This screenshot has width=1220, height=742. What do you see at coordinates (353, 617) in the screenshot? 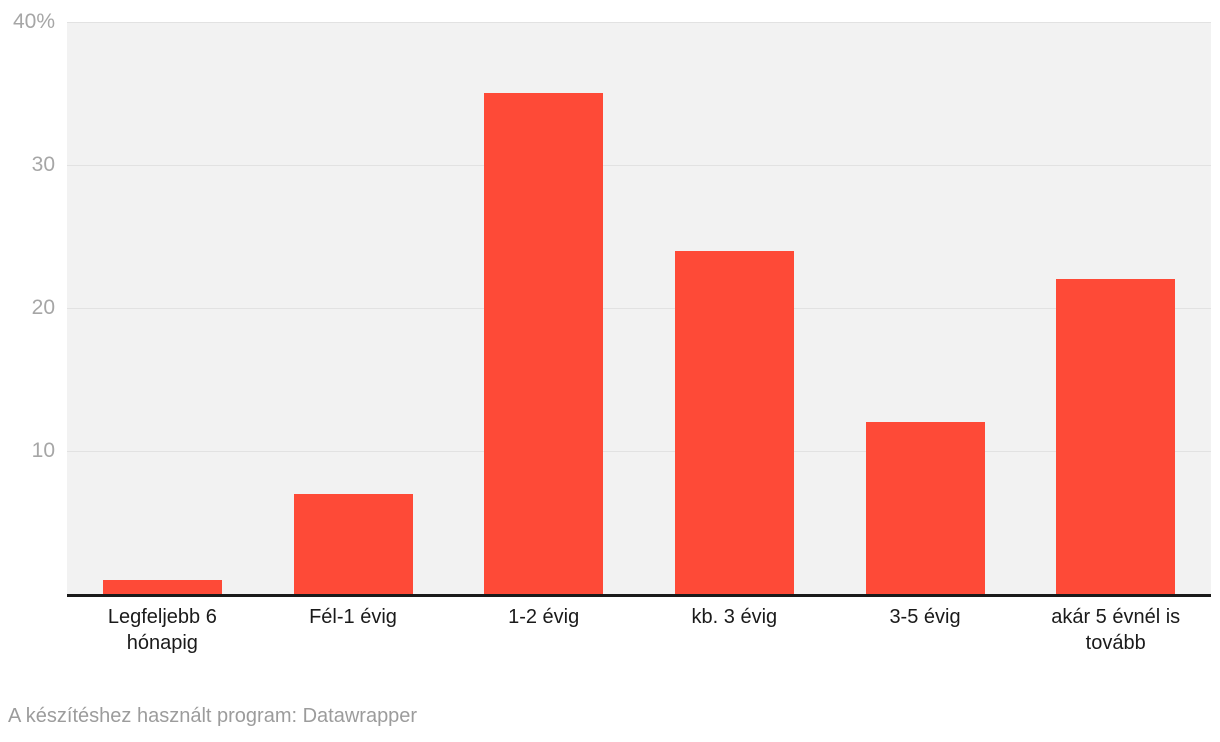
I see `x-axis-label: Fél-1 évig` at bounding box center [353, 617].